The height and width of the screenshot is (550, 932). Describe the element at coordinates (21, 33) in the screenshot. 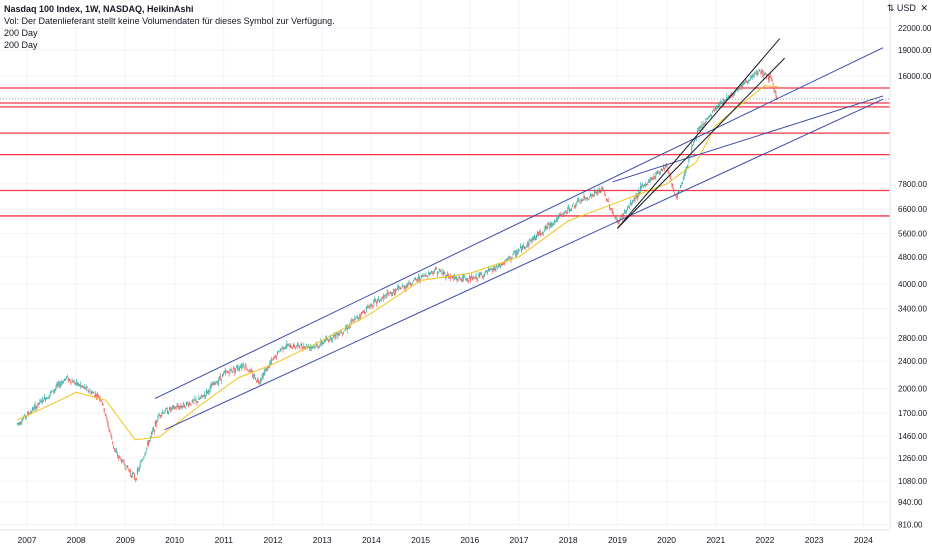

I see `indicator-label-1: 200 Day` at that location.